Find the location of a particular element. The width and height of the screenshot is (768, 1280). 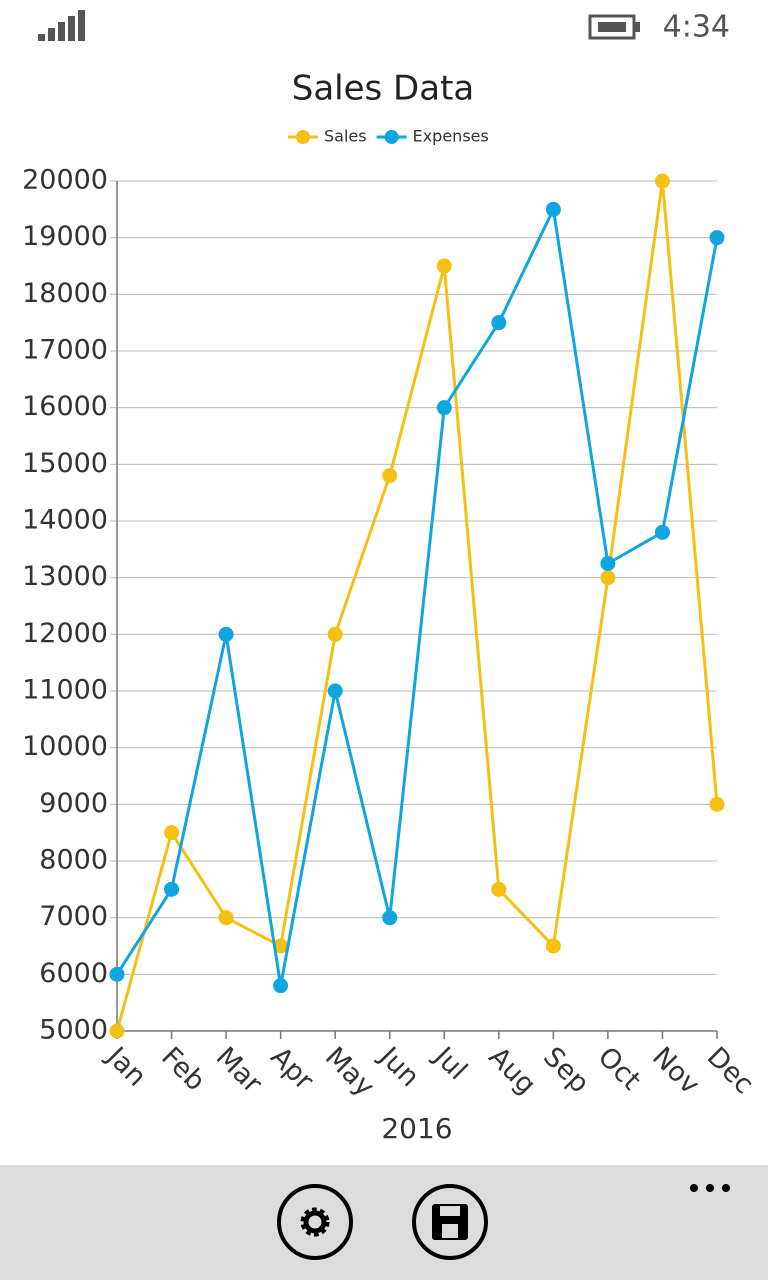

save-button is located at coordinates (450, 1222).